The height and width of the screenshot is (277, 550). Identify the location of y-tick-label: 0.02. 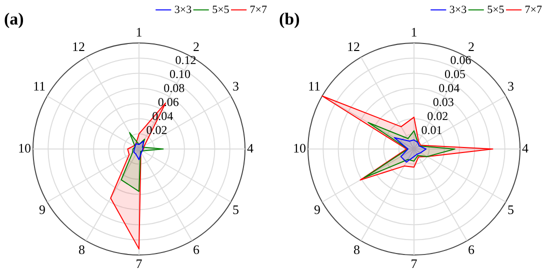
(437, 116).